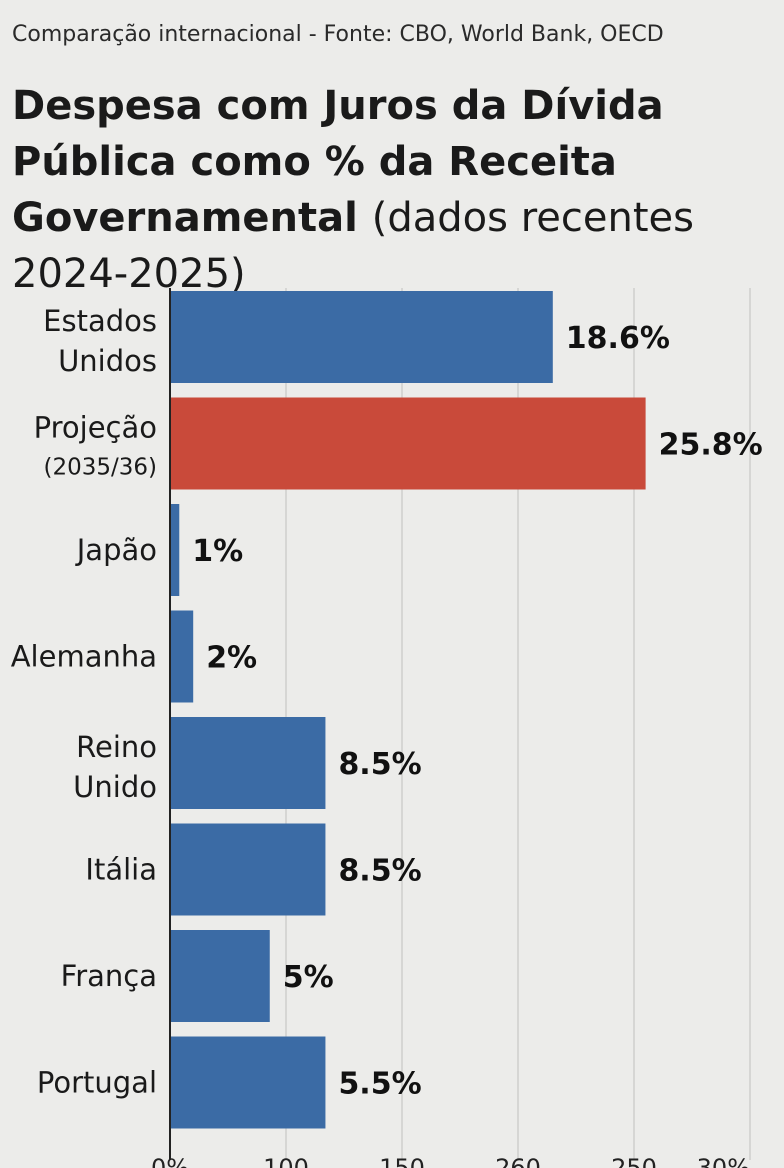 The image size is (784, 1168). Describe the element at coordinates (711, 445) in the screenshot. I see `value-label-1: 25.8%` at that location.